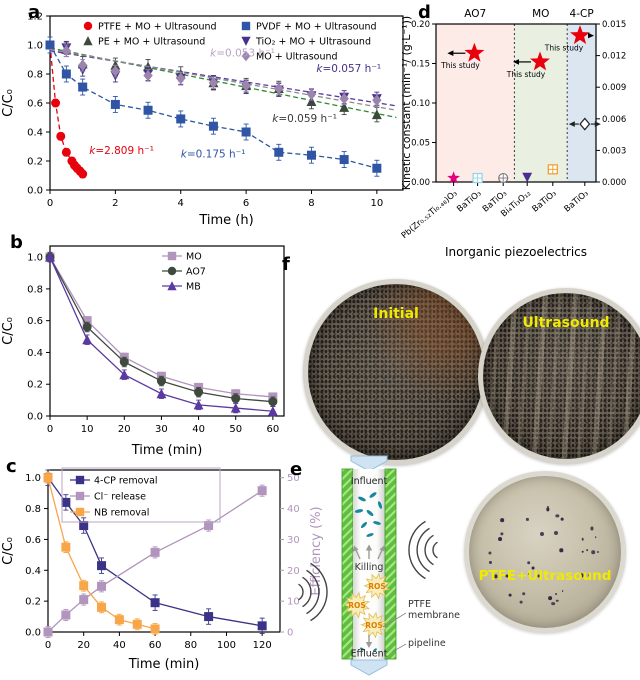 This screenshot has width=640, height=680. What do you see at coordinates (297, 57) in the screenshot?
I see `svg-text: MO + Ultrasound` at bounding box center [297, 57].